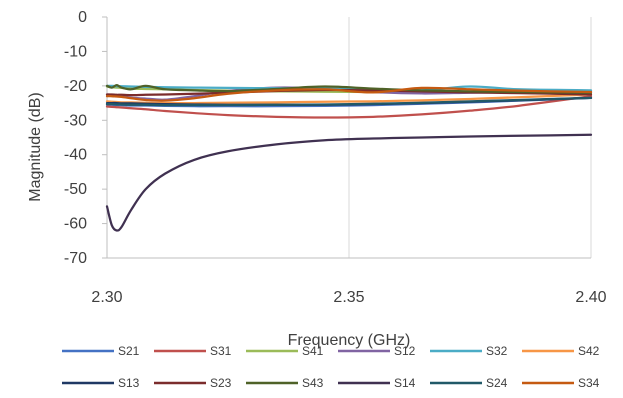 This screenshot has height=398, width=623. What do you see at coordinates (75, 51) in the screenshot?
I see `y-tick-label: -10` at bounding box center [75, 51].